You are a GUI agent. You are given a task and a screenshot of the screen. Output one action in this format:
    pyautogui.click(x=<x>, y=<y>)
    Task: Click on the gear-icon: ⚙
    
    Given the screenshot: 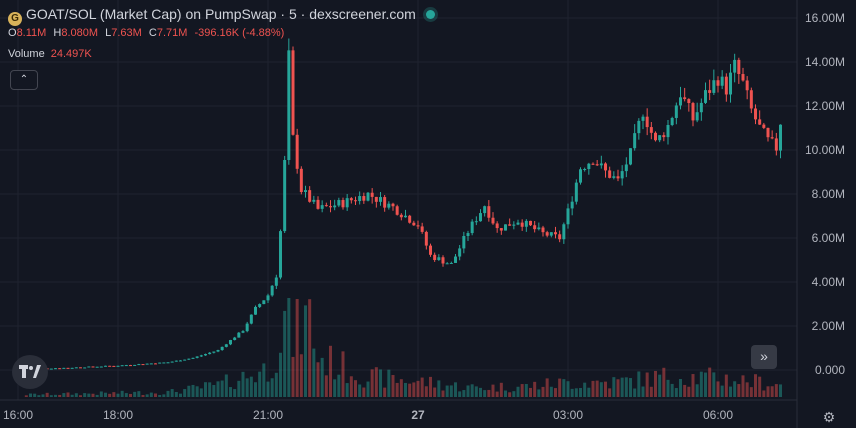 What is the action you would take?
    pyautogui.click(x=829, y=417)
    